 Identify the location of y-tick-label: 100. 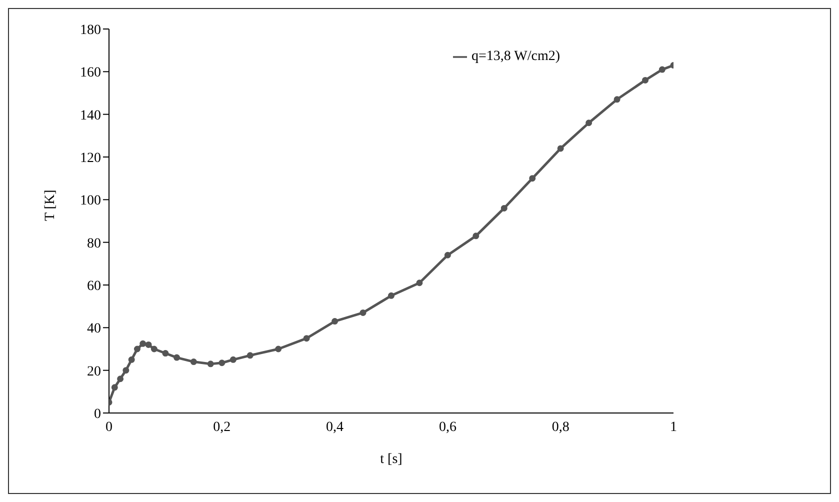
(90, 201).